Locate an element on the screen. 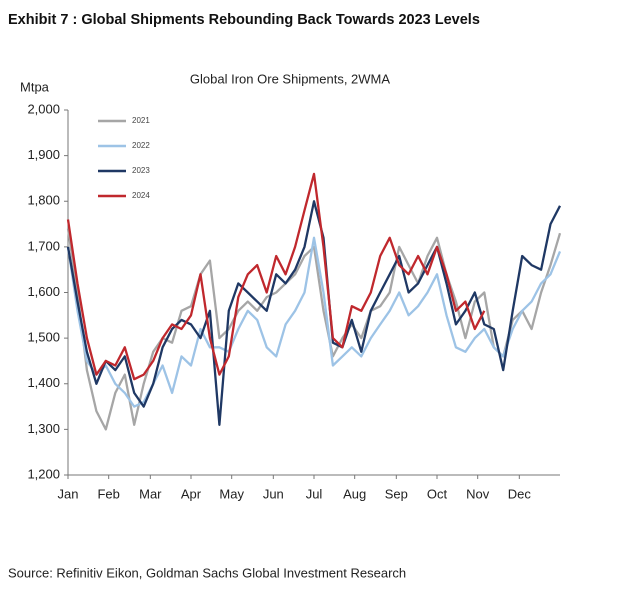 This screenshot has height=601, width=620. y-tick-label: 1,800 is located at coordinates (43, 200).